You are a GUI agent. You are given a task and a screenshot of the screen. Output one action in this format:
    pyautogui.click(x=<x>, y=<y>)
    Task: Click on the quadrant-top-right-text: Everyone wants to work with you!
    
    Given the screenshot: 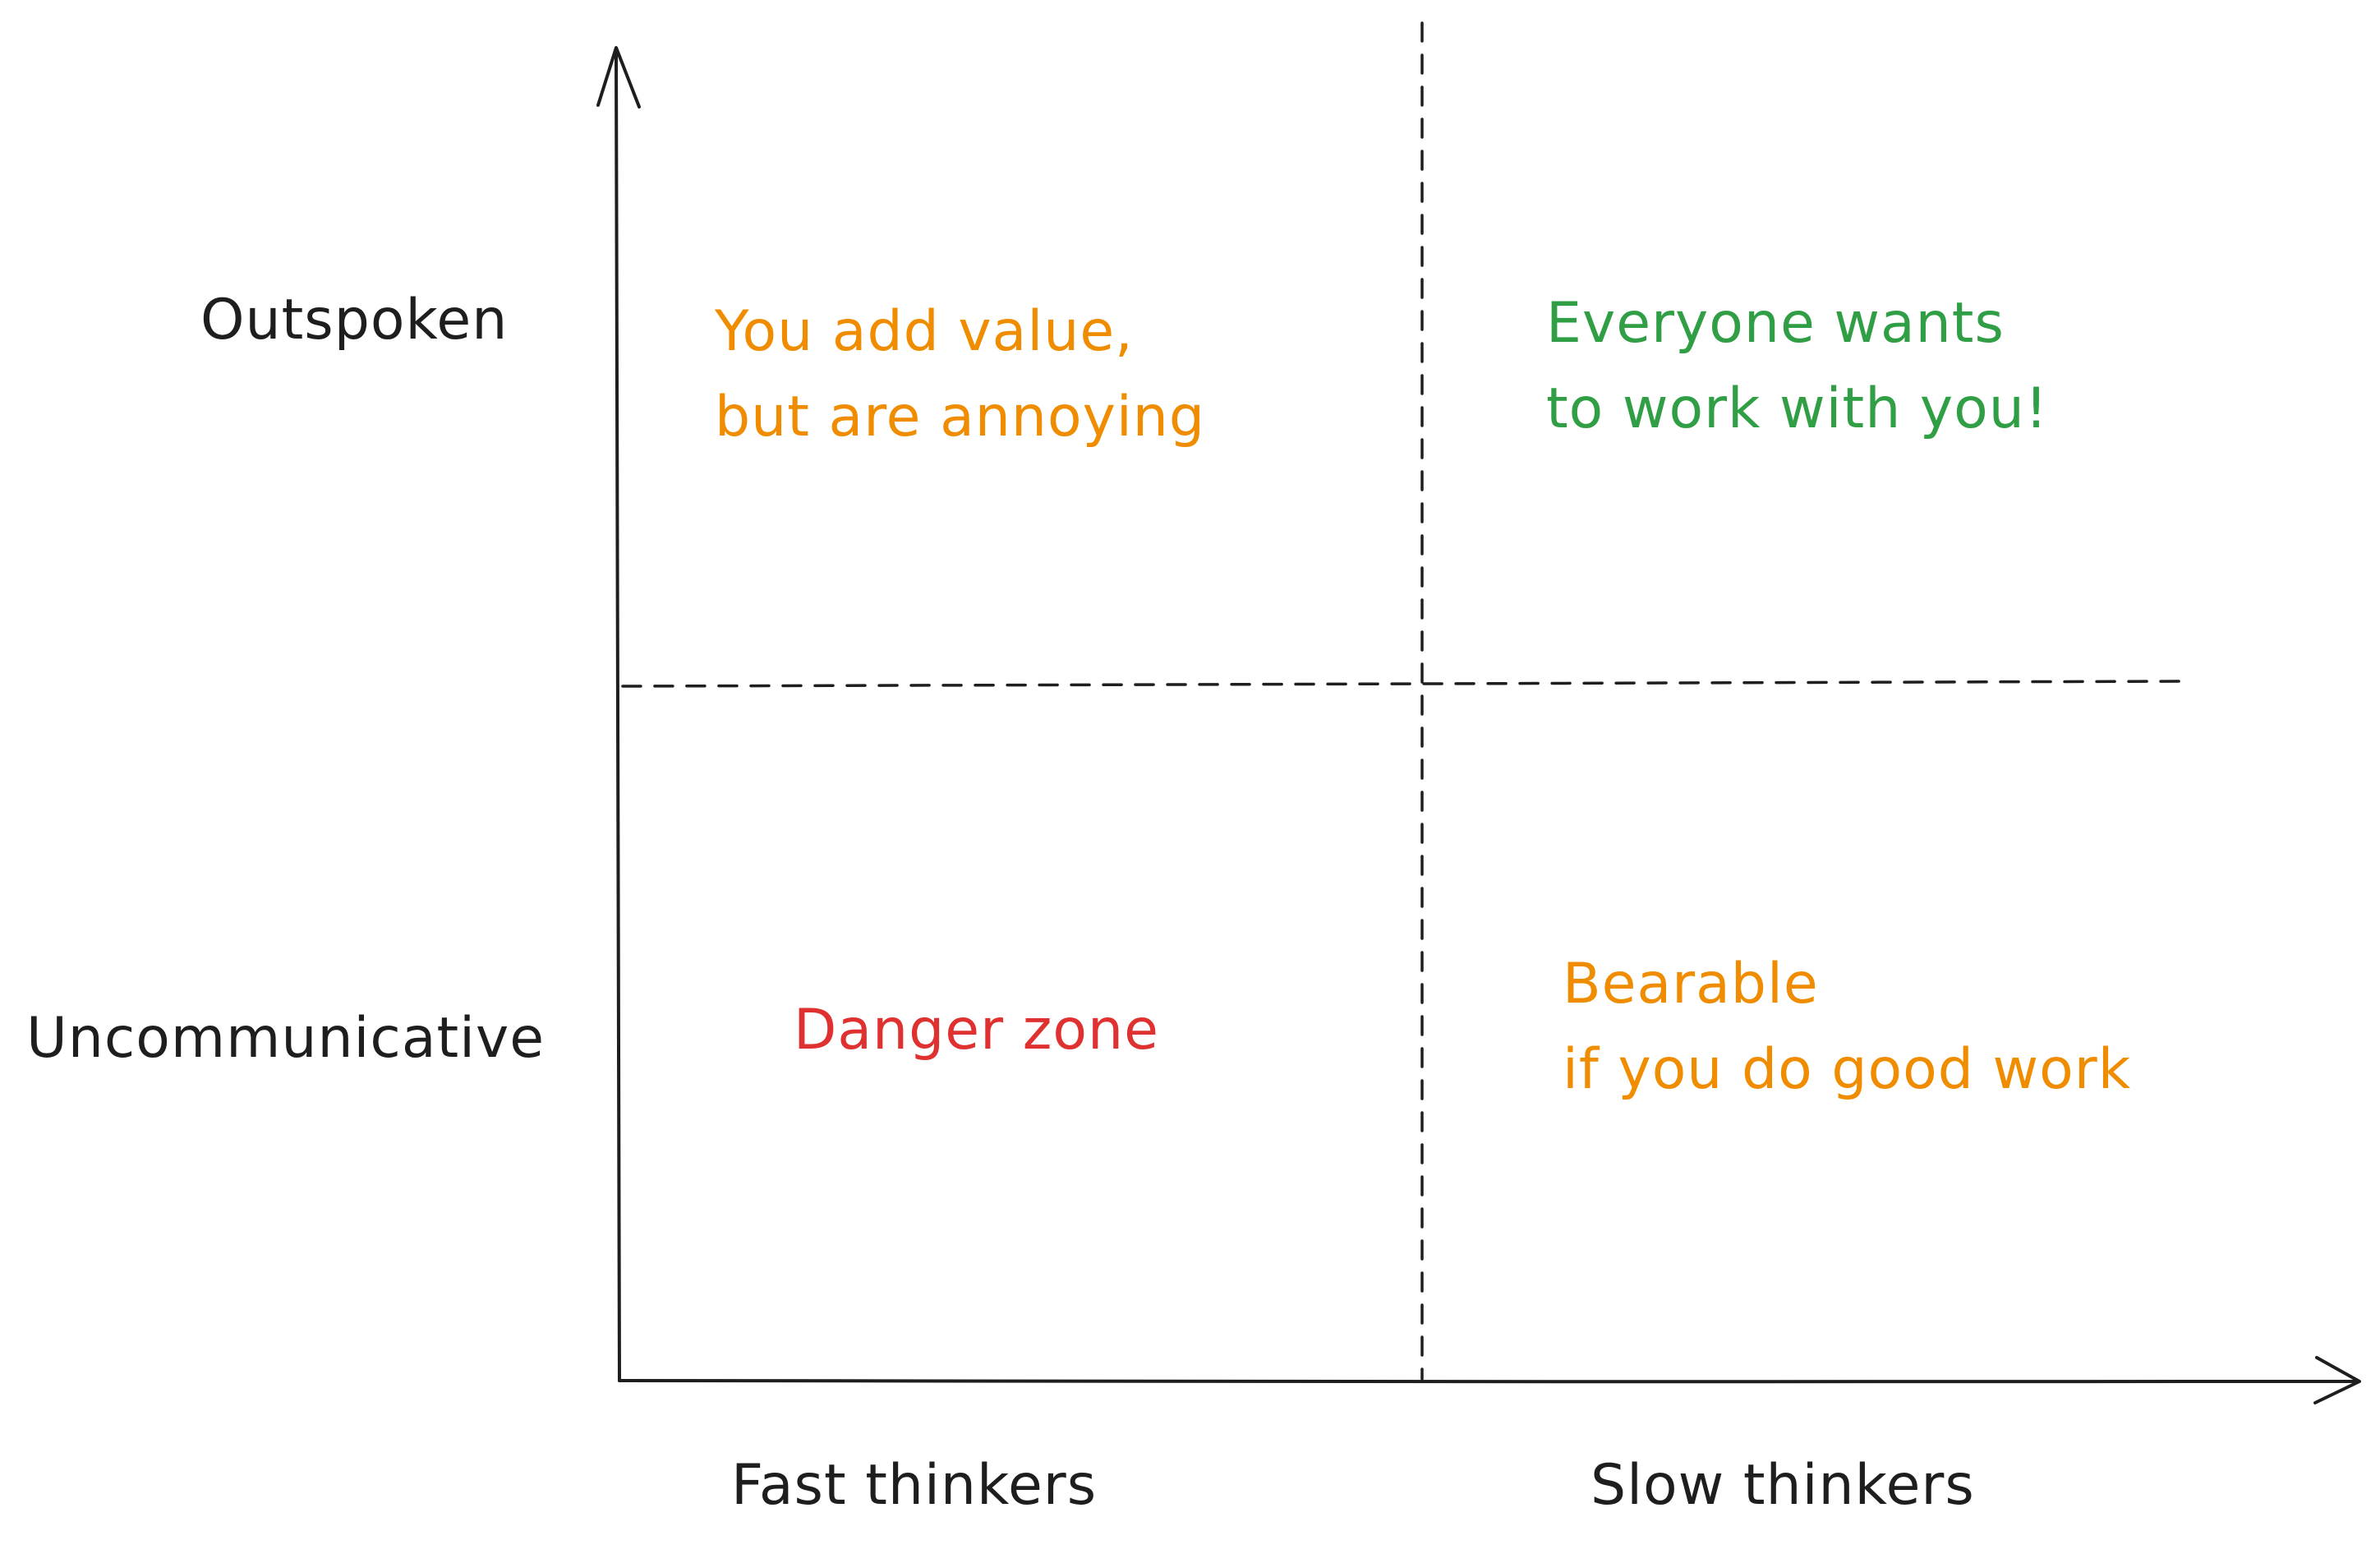 What is the action you would take?
    pyautogui.click(x=1797, y=366)
    